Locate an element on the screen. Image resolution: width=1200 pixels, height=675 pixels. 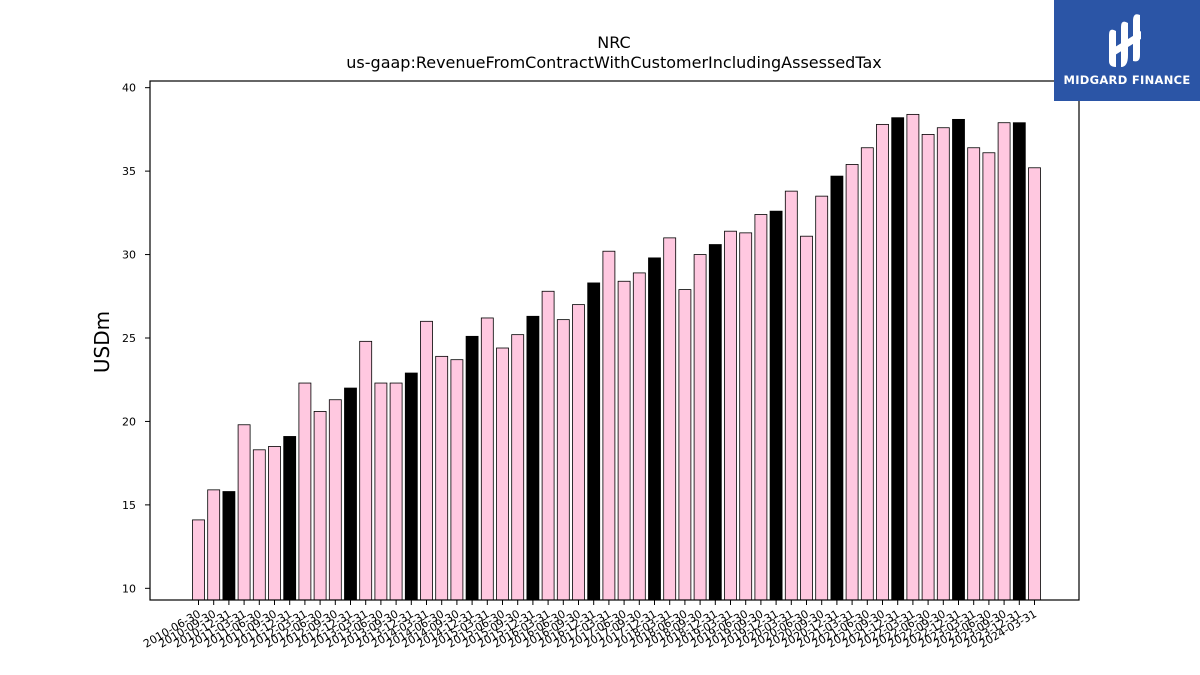
y-tick-label: 40 is located at coordinates (129, 88).